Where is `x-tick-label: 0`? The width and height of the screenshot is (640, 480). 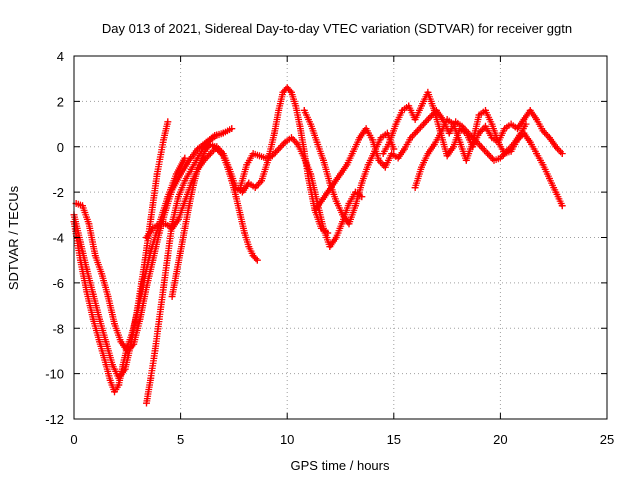 x-tick-label: 0 is located at coordinates (73, 439).